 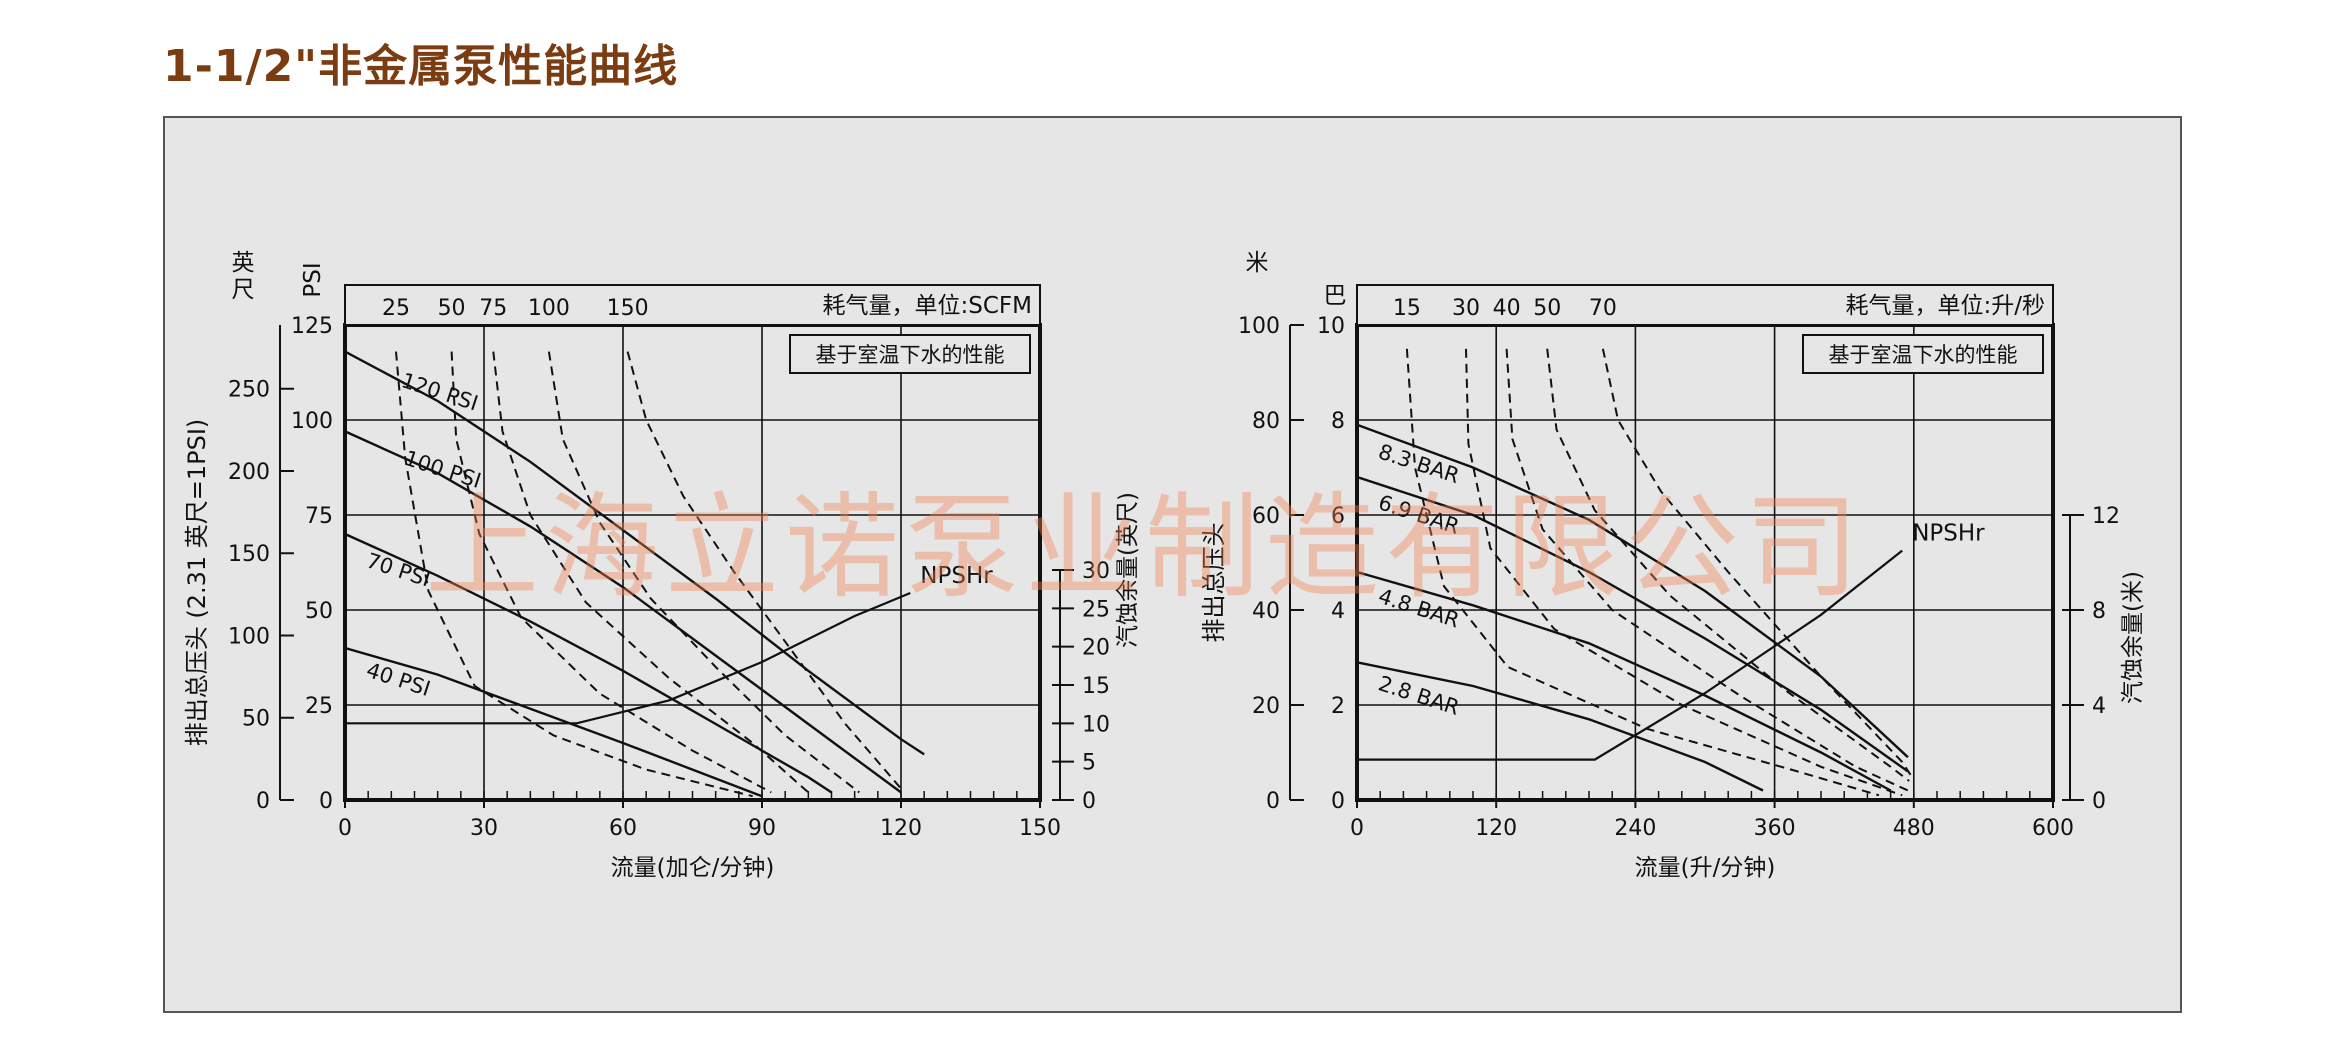 What do you see at coordinates (927, 306) in the screenshot?
I see `chart1-air-header-label: 耗气量，单位:SCFM` at bounding box center [927, 306].